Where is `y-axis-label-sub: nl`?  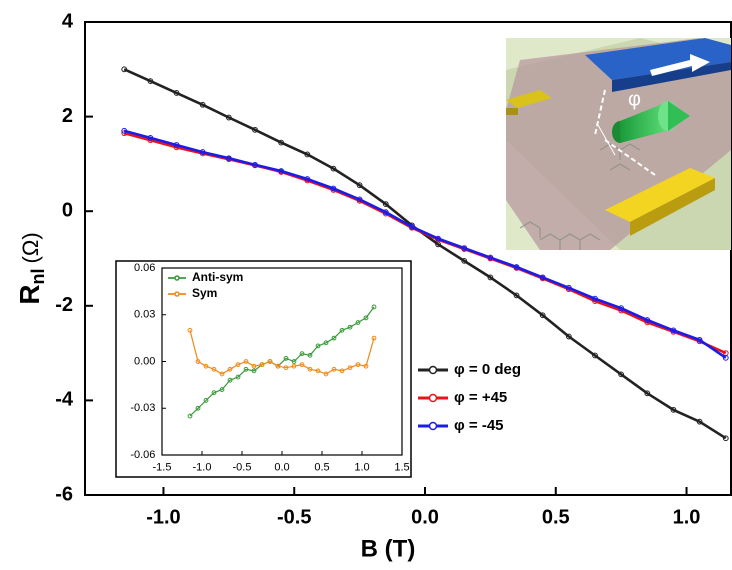
y-axis-label-sub: nl is located at coordinates (38, 276).